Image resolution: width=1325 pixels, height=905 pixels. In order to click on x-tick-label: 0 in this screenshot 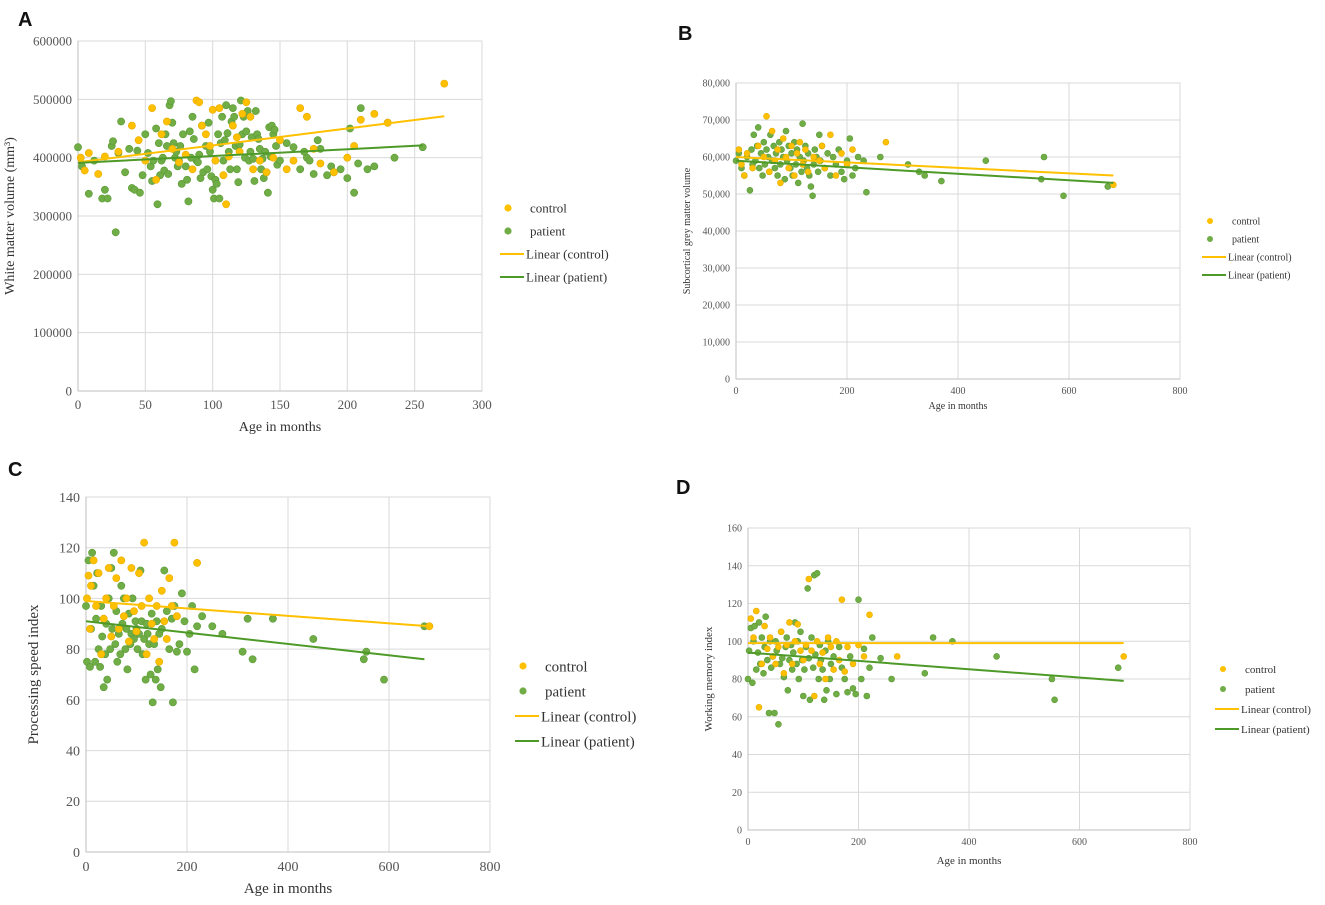, I will do `click(736, 391)`.